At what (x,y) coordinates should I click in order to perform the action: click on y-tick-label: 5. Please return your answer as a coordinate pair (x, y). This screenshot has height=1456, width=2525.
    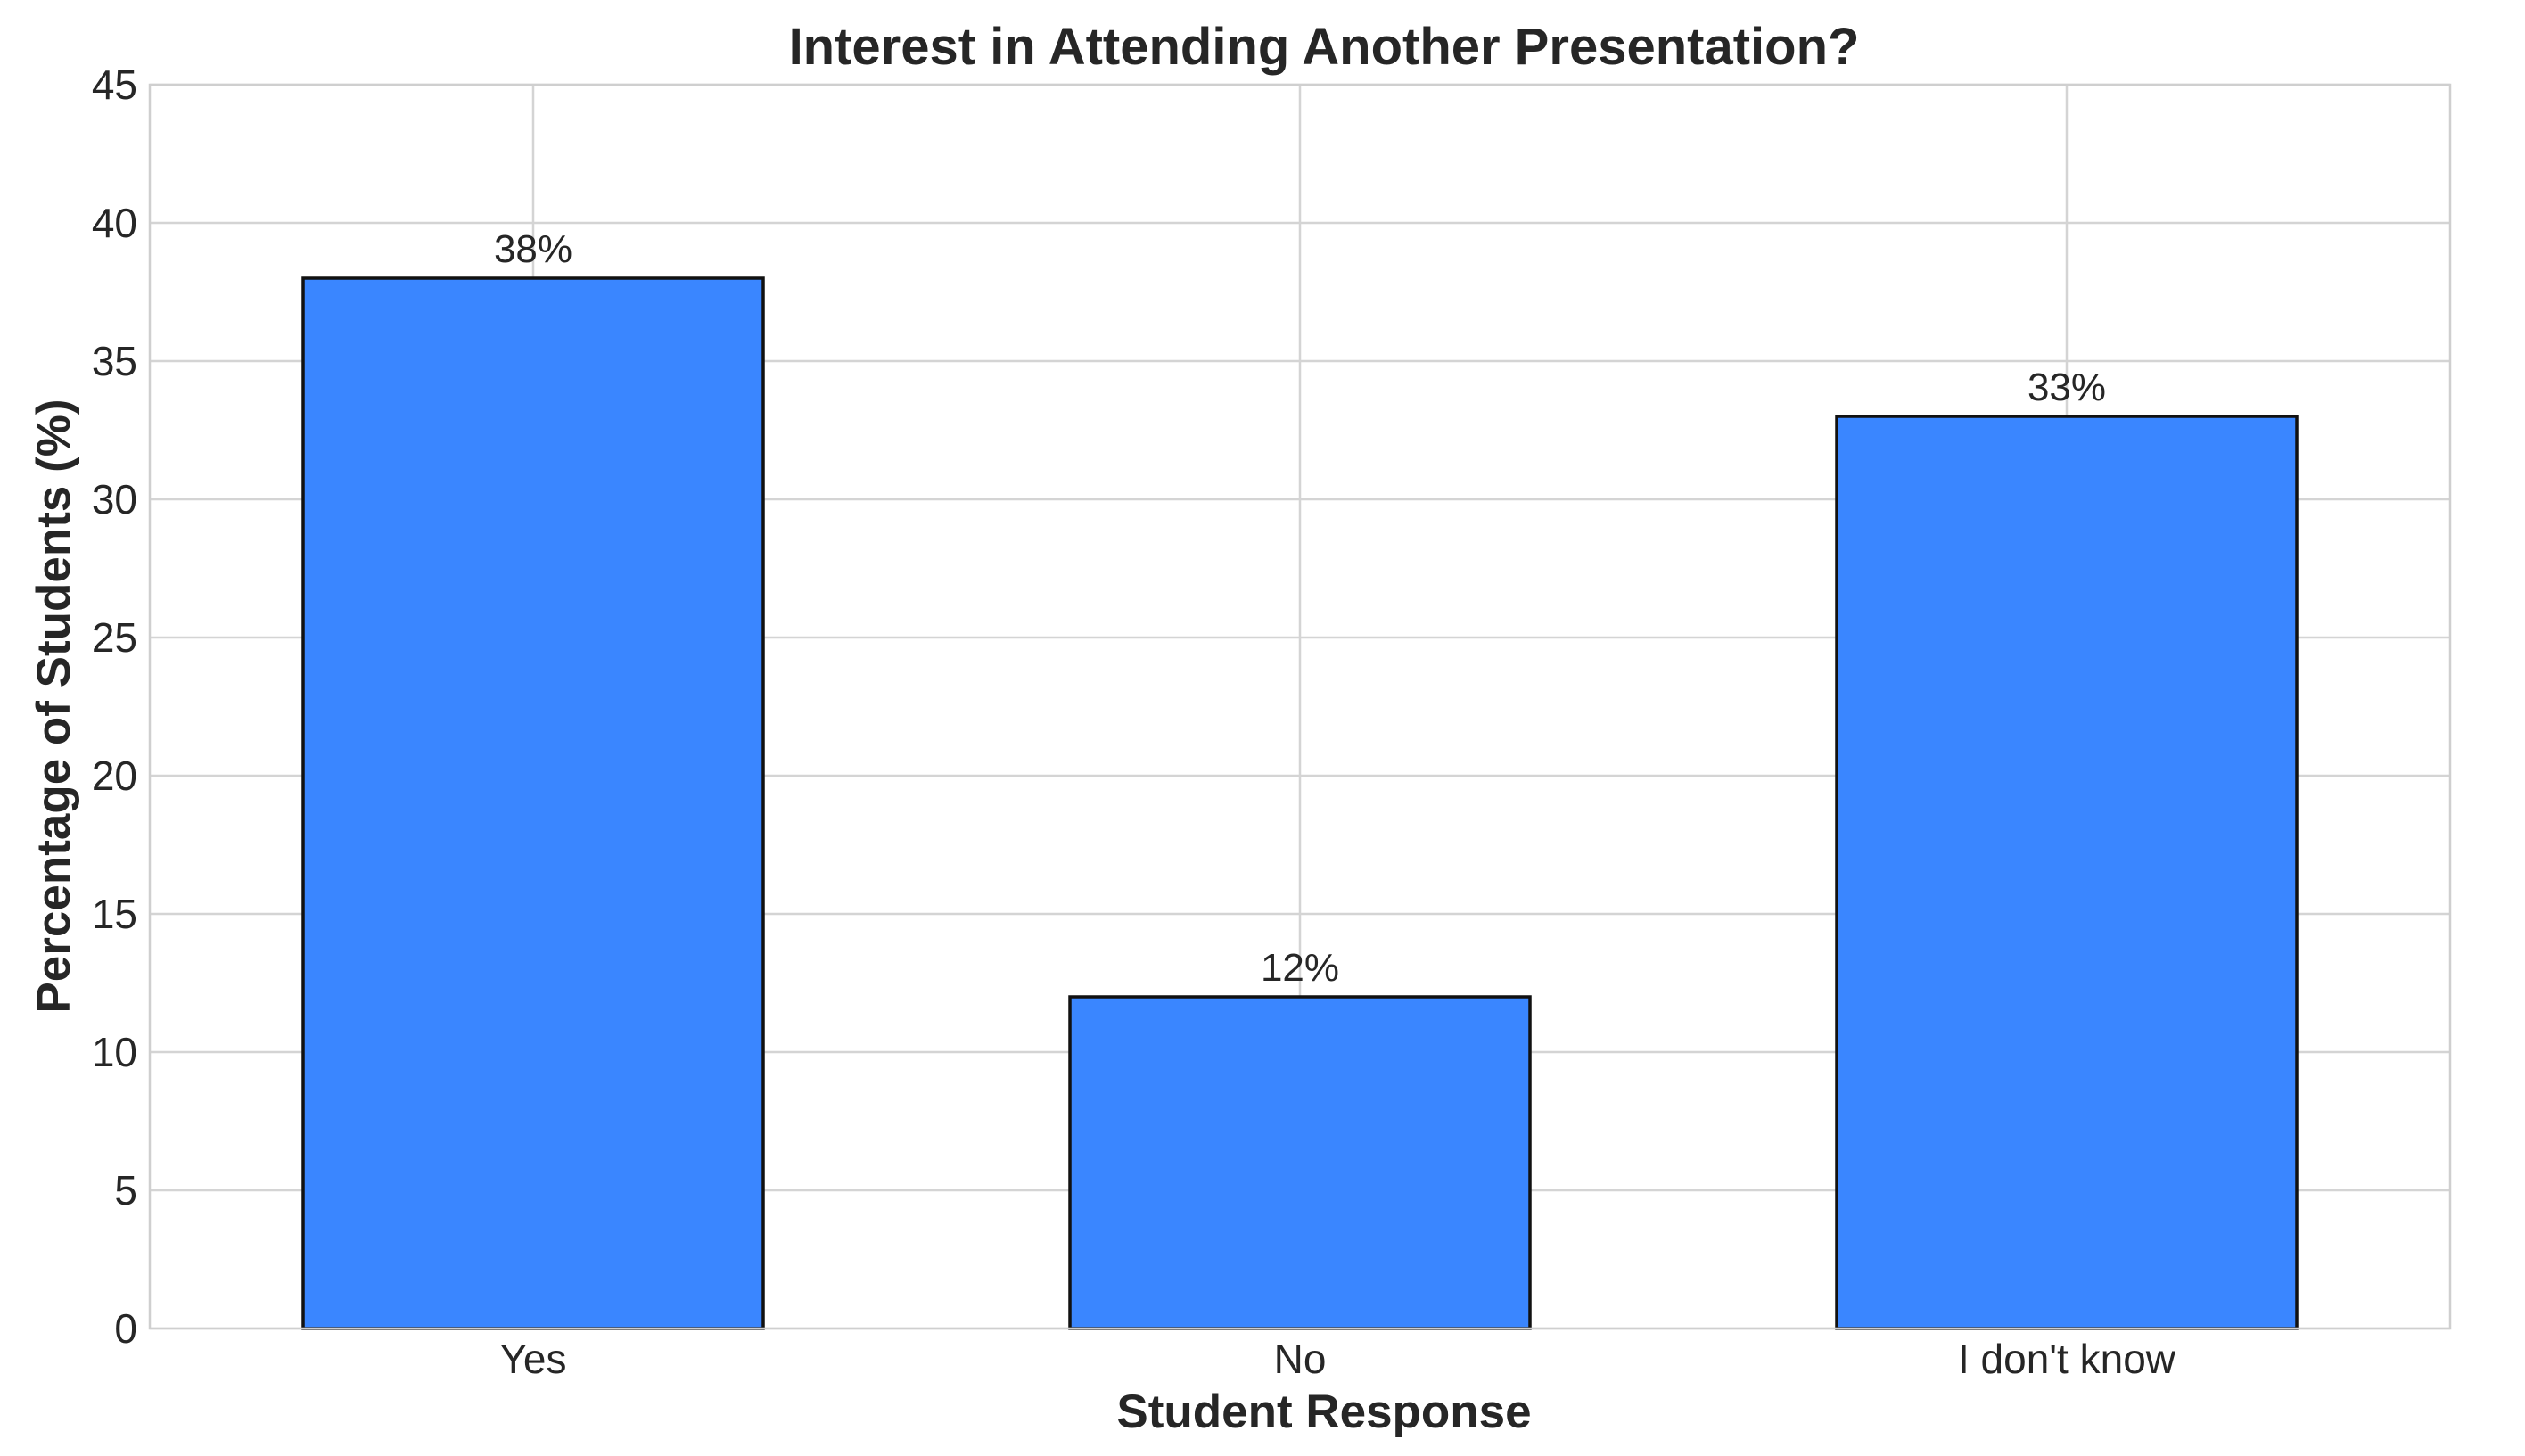
    Looking at the image, I should click on (126, 1190).